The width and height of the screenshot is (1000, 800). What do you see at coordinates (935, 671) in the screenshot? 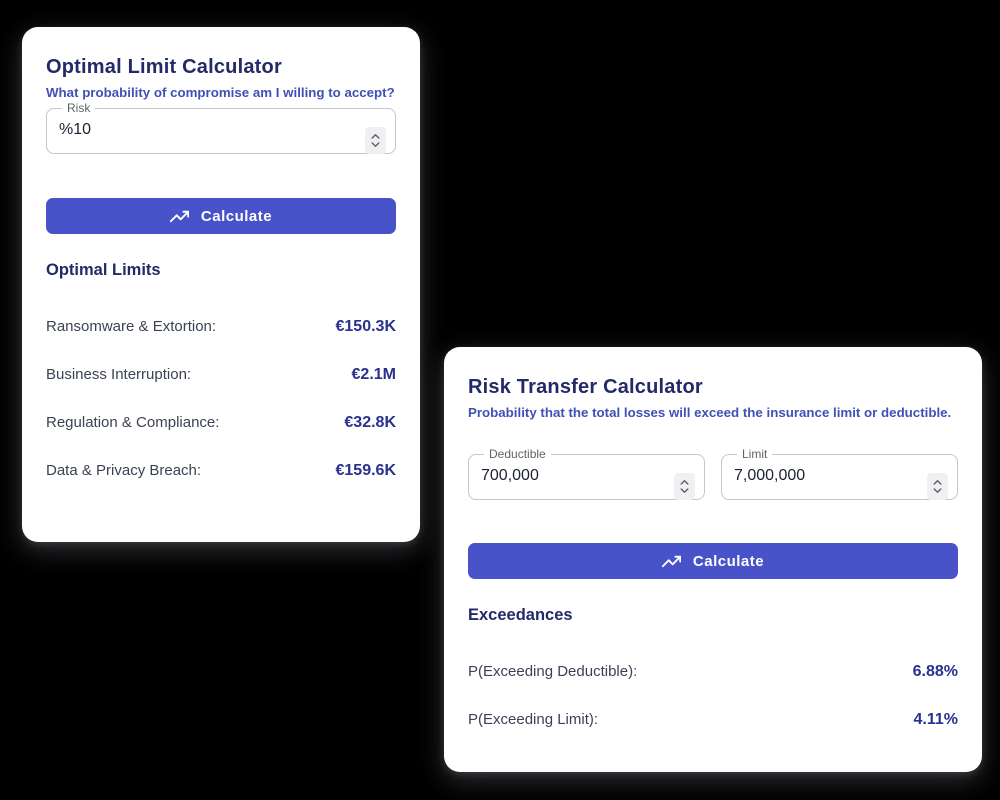
I see `result-value: 6.88%` at bounding box center [935, 671].